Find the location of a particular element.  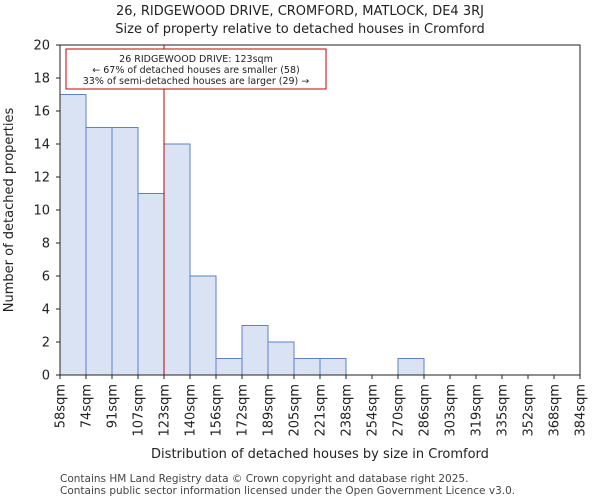

x-tick-label: 172sqm is located at coordinates (243, 410).